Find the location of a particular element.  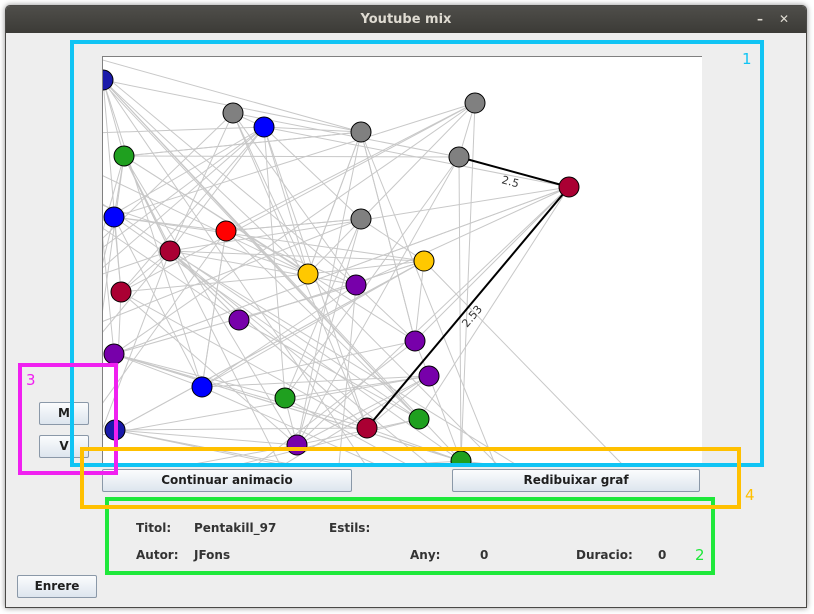

redibuixar-graf-button: Redibuixar graf is located at coordinates (576, 480).